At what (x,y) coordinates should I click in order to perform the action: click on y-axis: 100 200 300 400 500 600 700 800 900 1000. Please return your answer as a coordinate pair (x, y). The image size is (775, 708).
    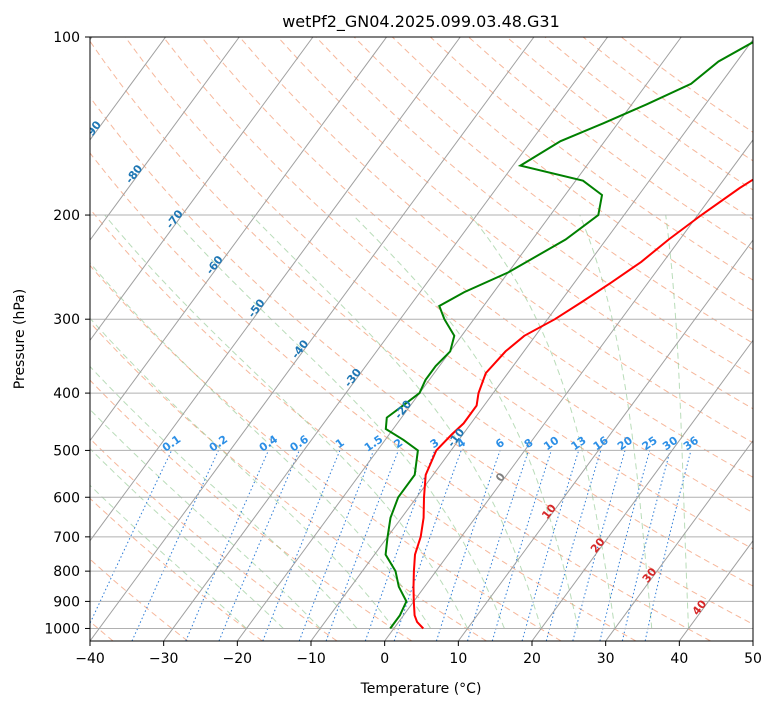
    Looking at the image, I should click on (67, 333).